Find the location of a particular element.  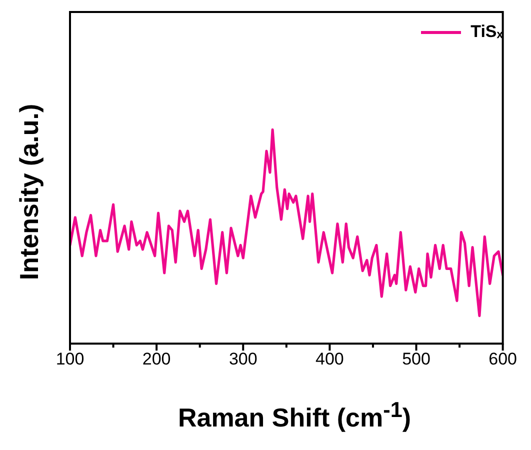

x-tick-label: 400 is located at coordinates (330, 358).